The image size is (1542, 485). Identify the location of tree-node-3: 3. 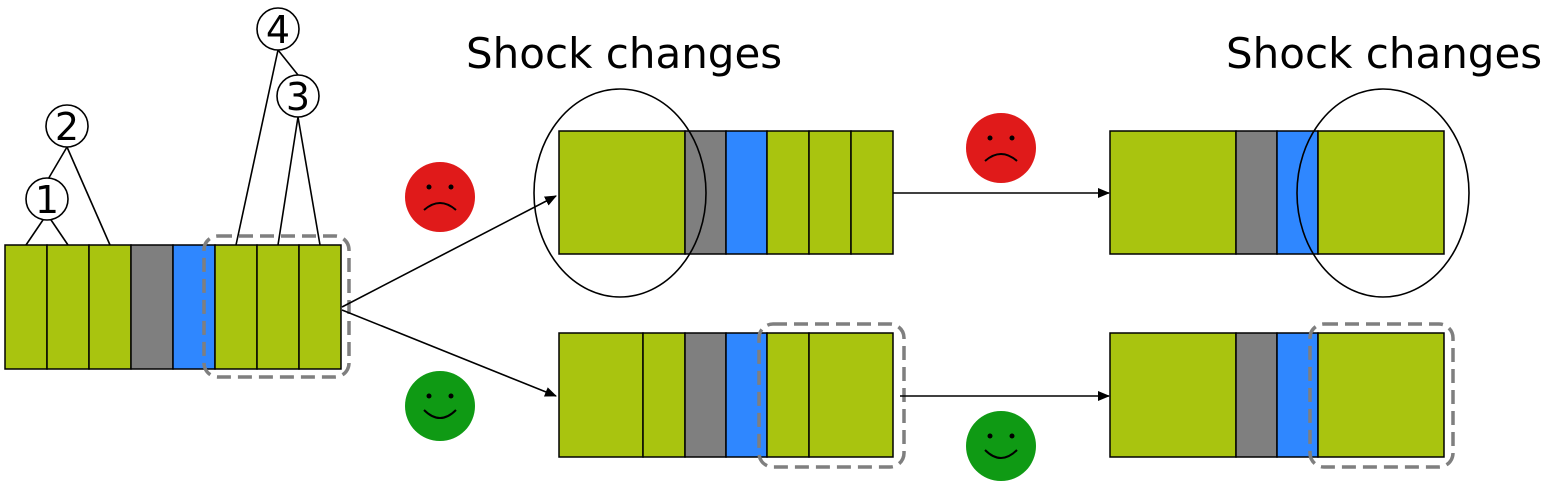
(298, 96).